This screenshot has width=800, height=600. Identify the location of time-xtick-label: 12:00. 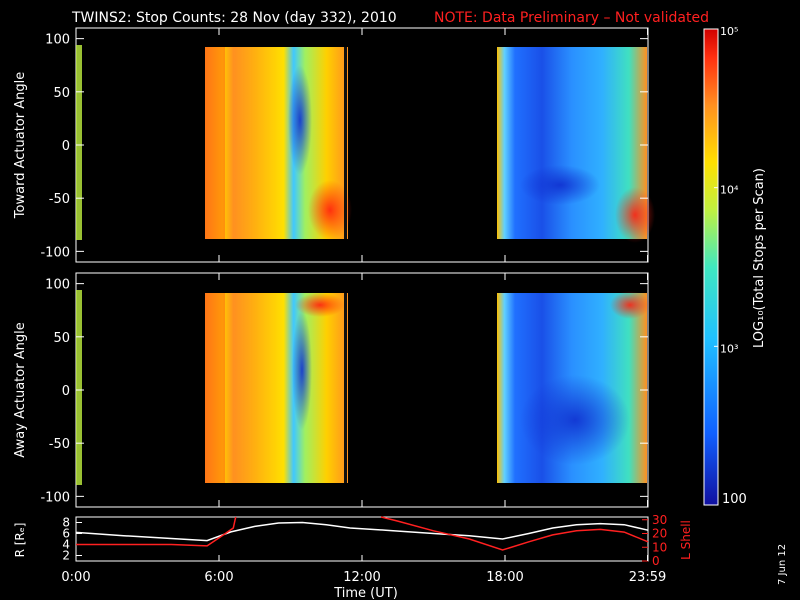
(361, 577).